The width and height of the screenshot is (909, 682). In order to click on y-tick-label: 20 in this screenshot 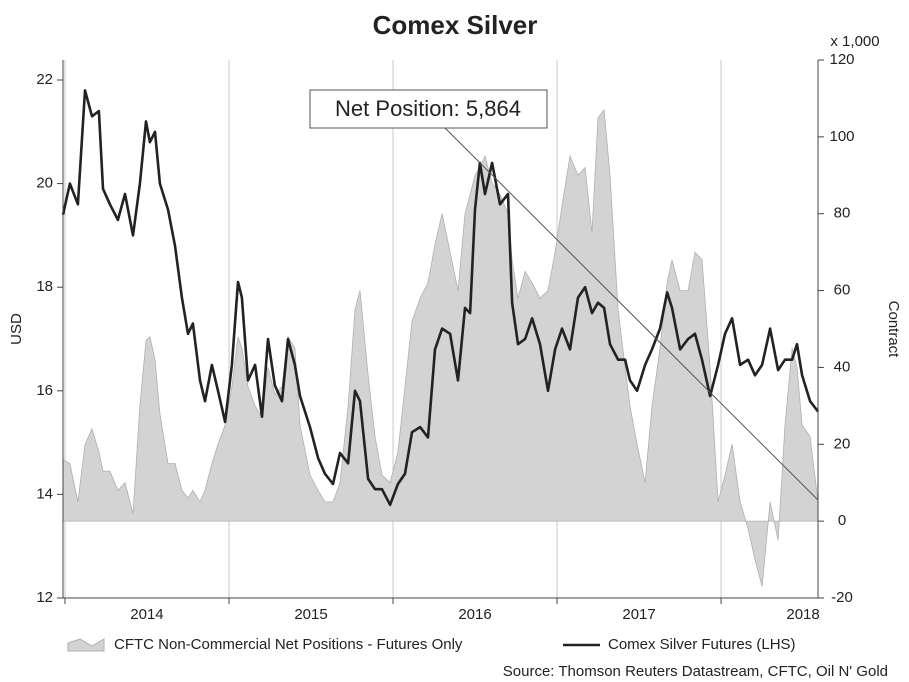, I will do `click(44, 183)`.